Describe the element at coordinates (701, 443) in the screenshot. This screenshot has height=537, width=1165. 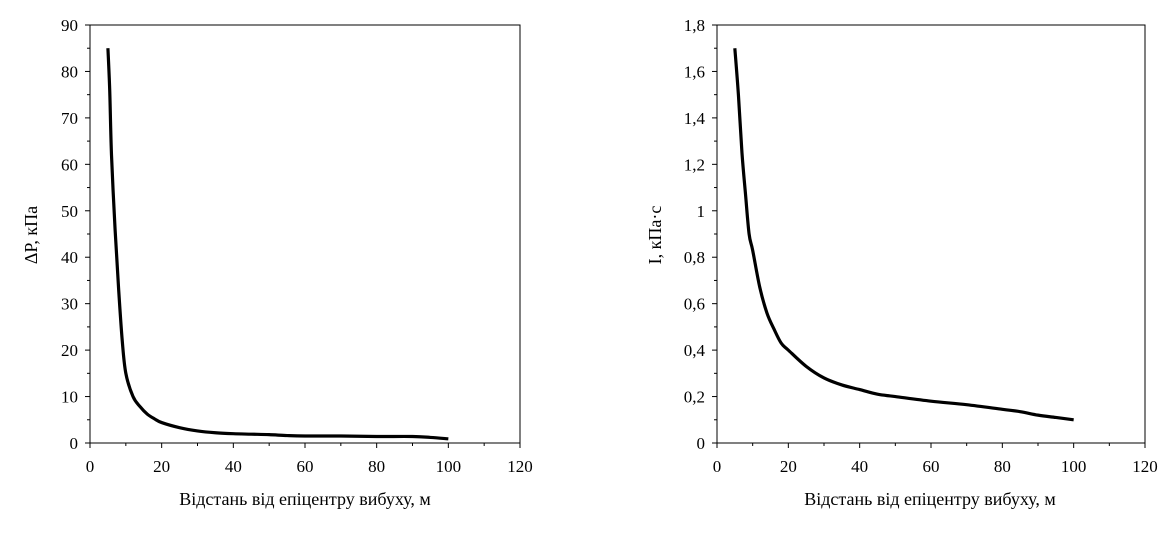
I see `chart-impulse-y-tick-label: 0` at that location.